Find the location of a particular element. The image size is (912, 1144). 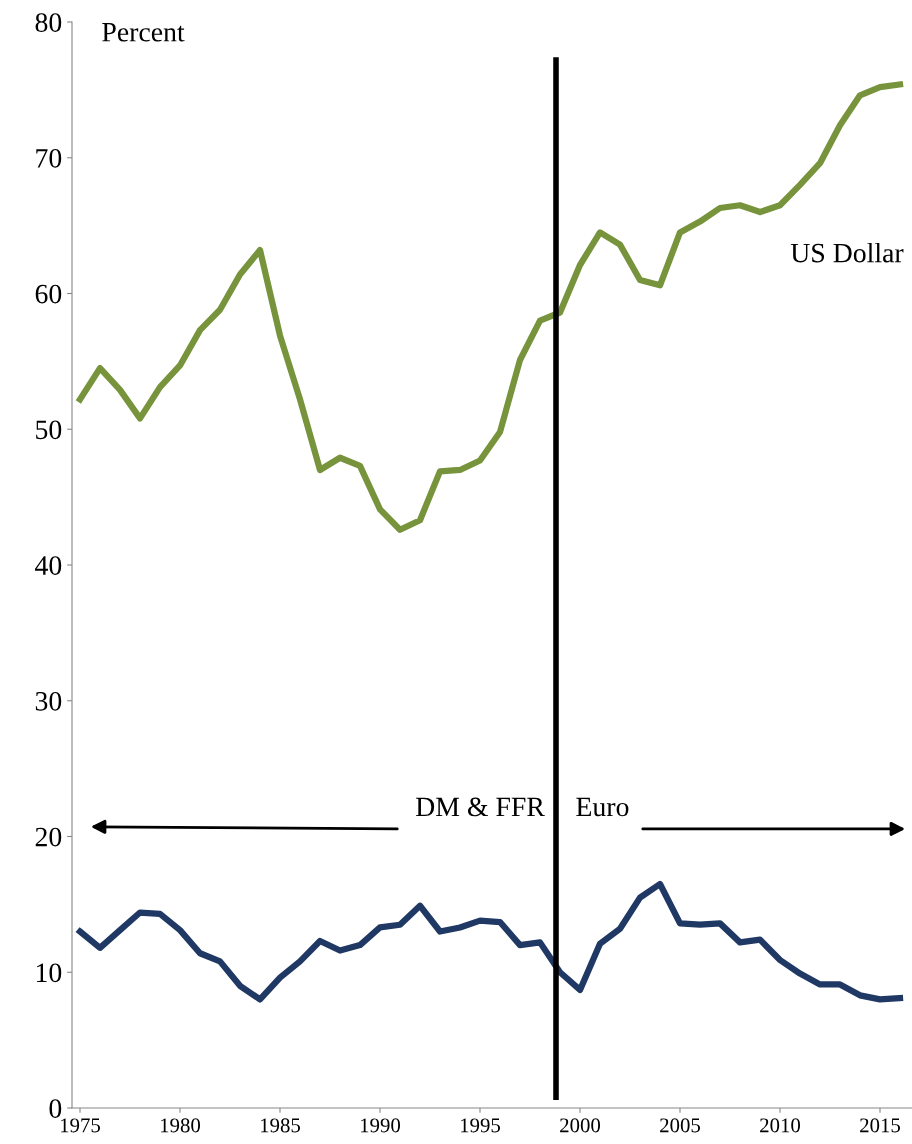

x-tick-label: 1980 is located at coordinates (181, 1125).